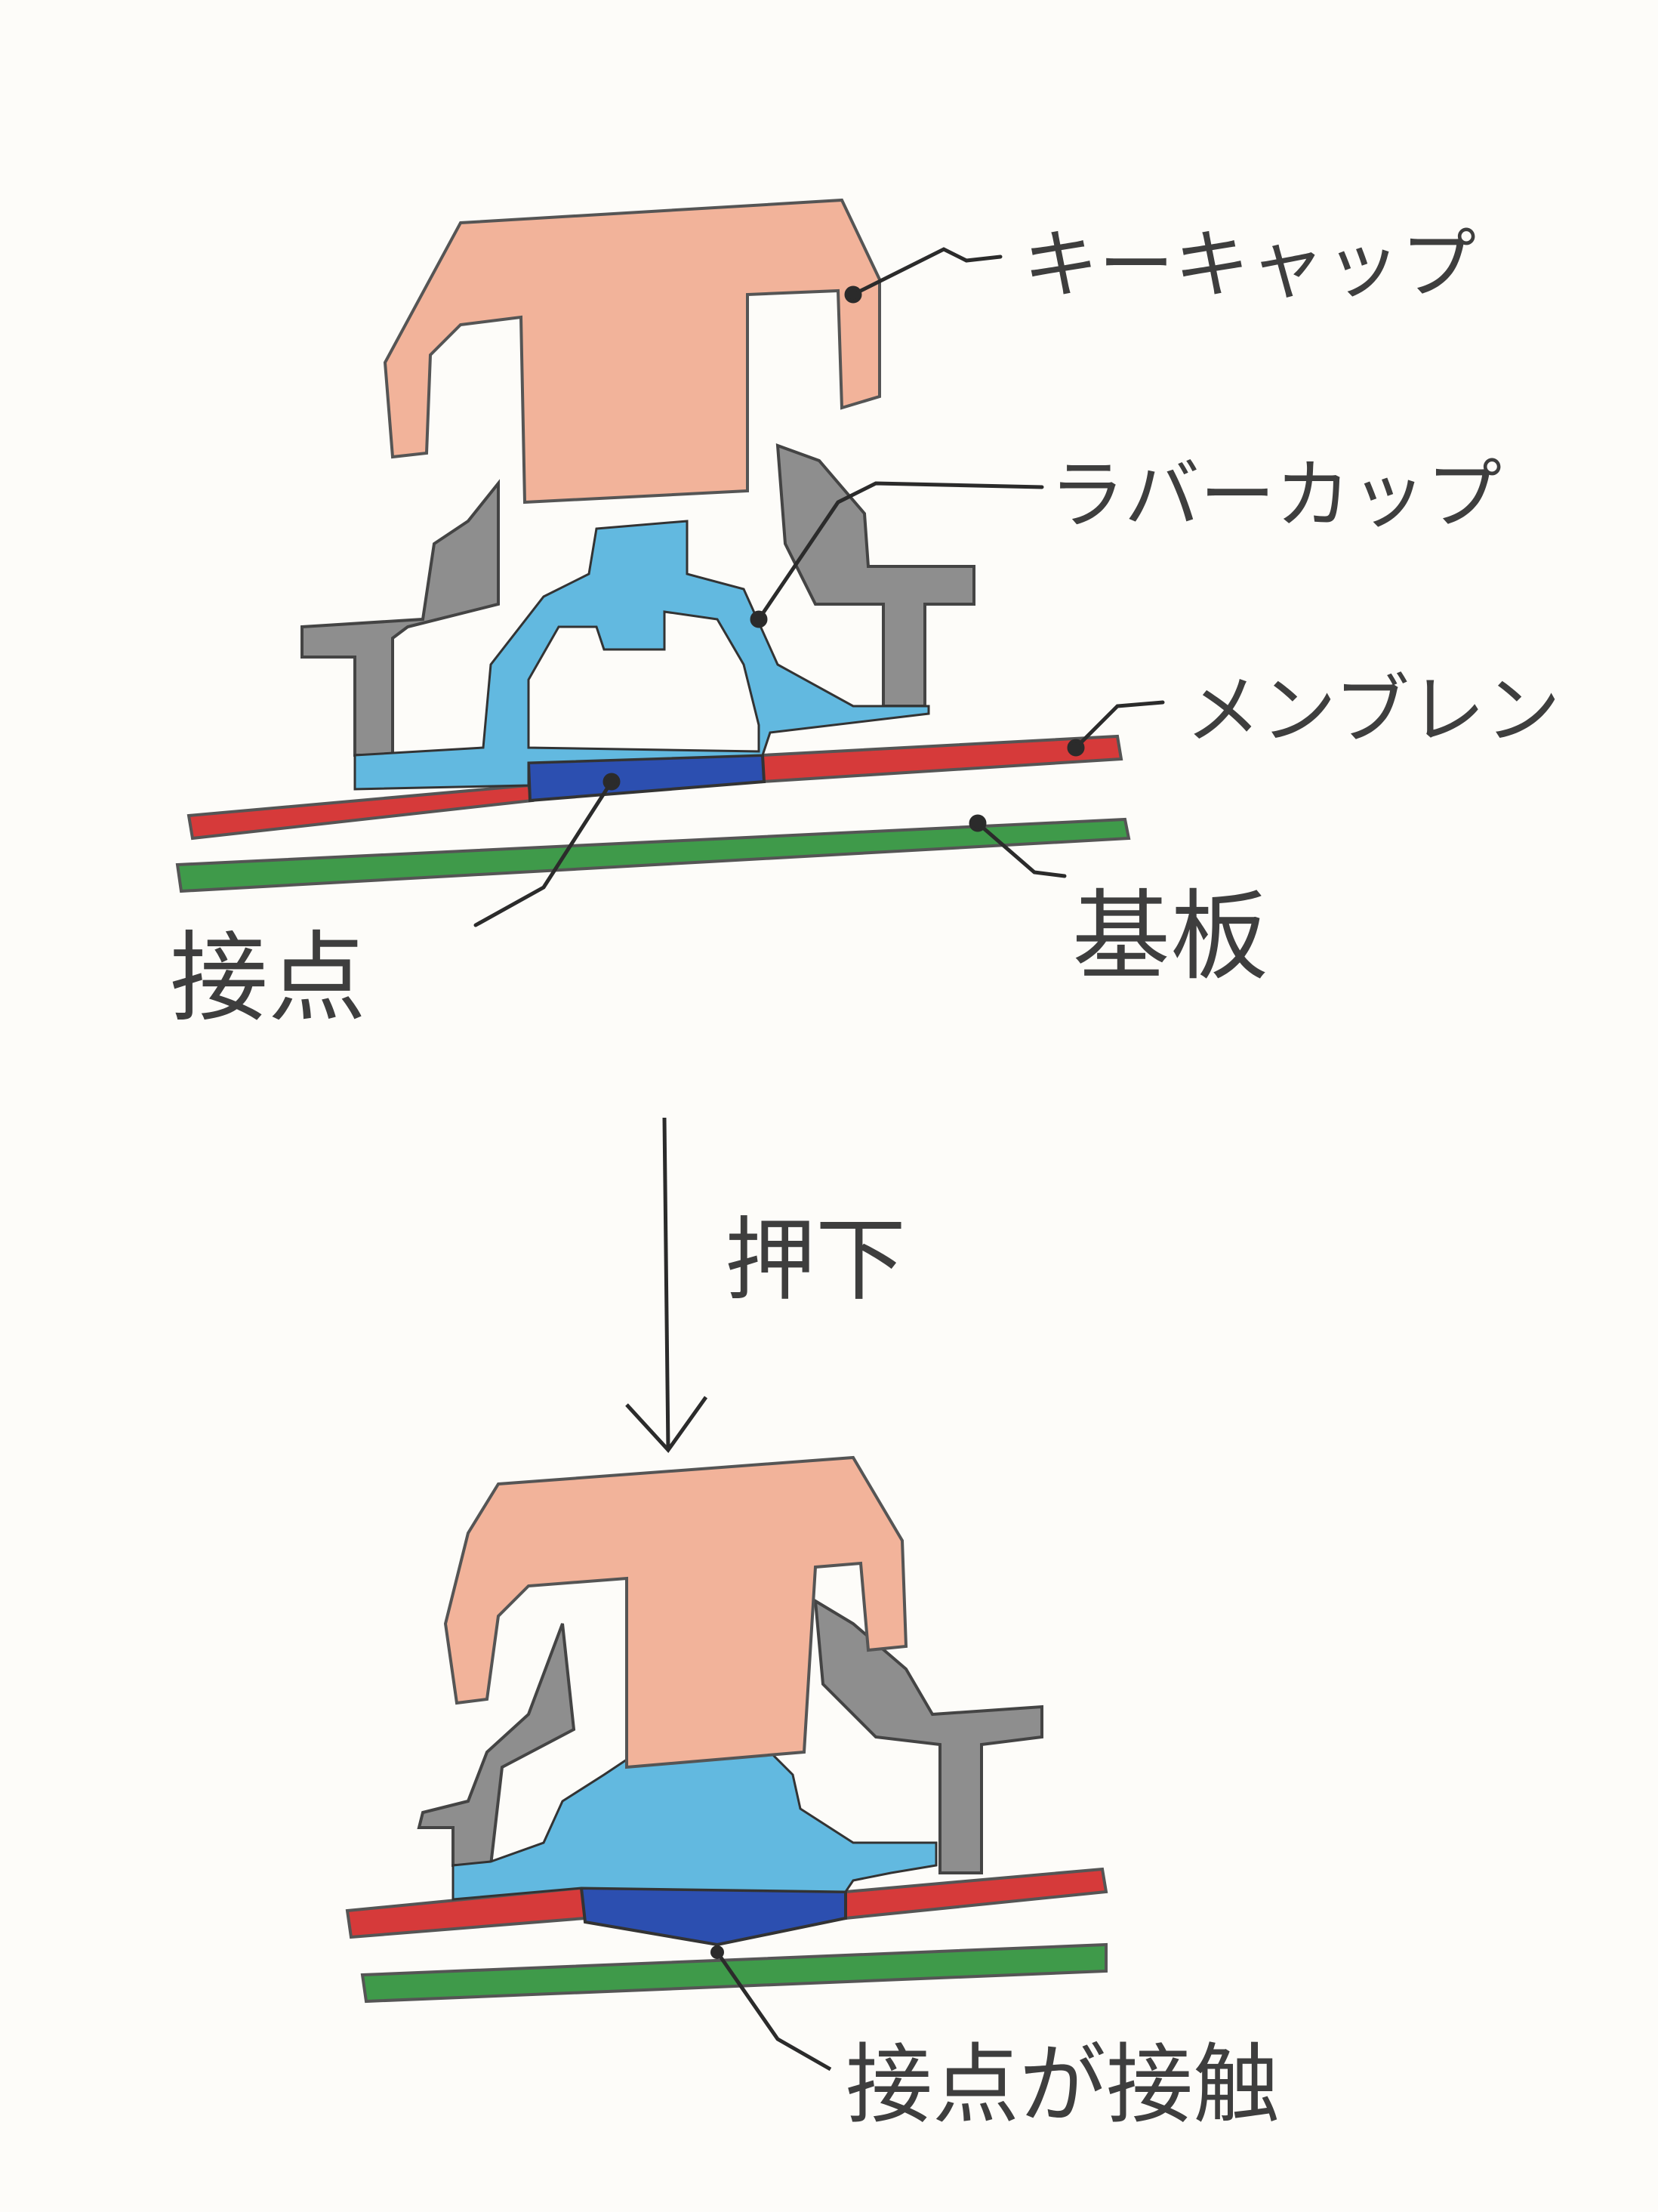 The height and width of the screenshot is (2212, 1658). Describe the element at coordinates (695, 1818) in the screenshot. I see `rubber-cup-pressed` at that location.